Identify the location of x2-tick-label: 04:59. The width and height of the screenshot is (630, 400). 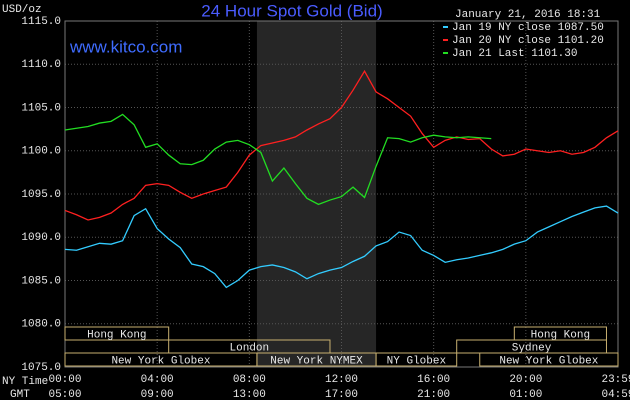
(615, 394).